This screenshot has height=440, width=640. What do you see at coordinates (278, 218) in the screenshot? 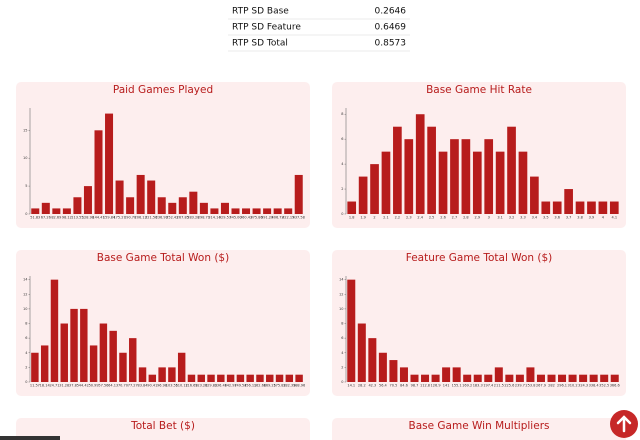
I see `x-tick-label: 406.72` at bounding box center [278, 218].